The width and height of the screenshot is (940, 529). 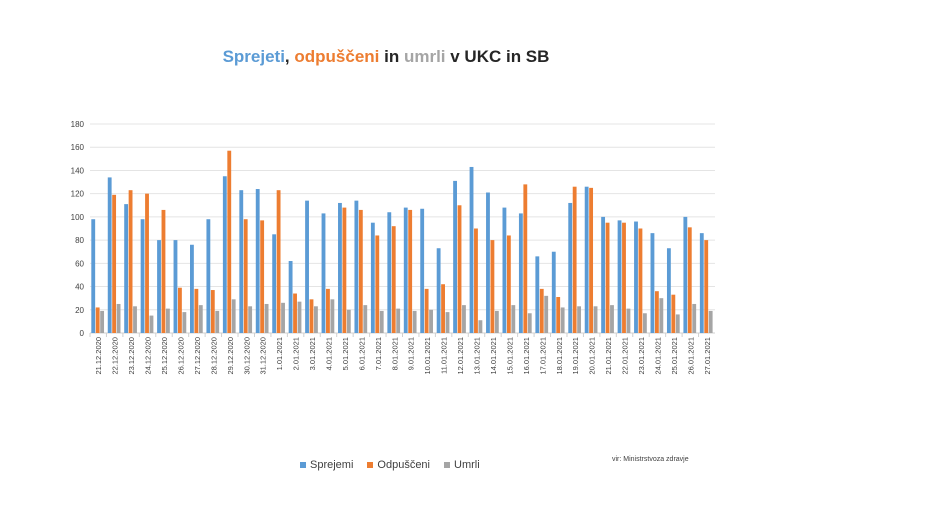 What do you see at coordinates (332, 465) in the screenshot?
I see `legend-label: Sprejemi` at bounding box center [332, 465].